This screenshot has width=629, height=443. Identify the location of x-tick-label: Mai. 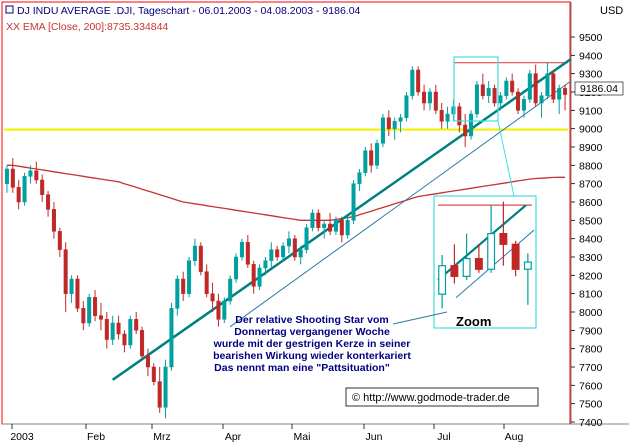
(302, 437).